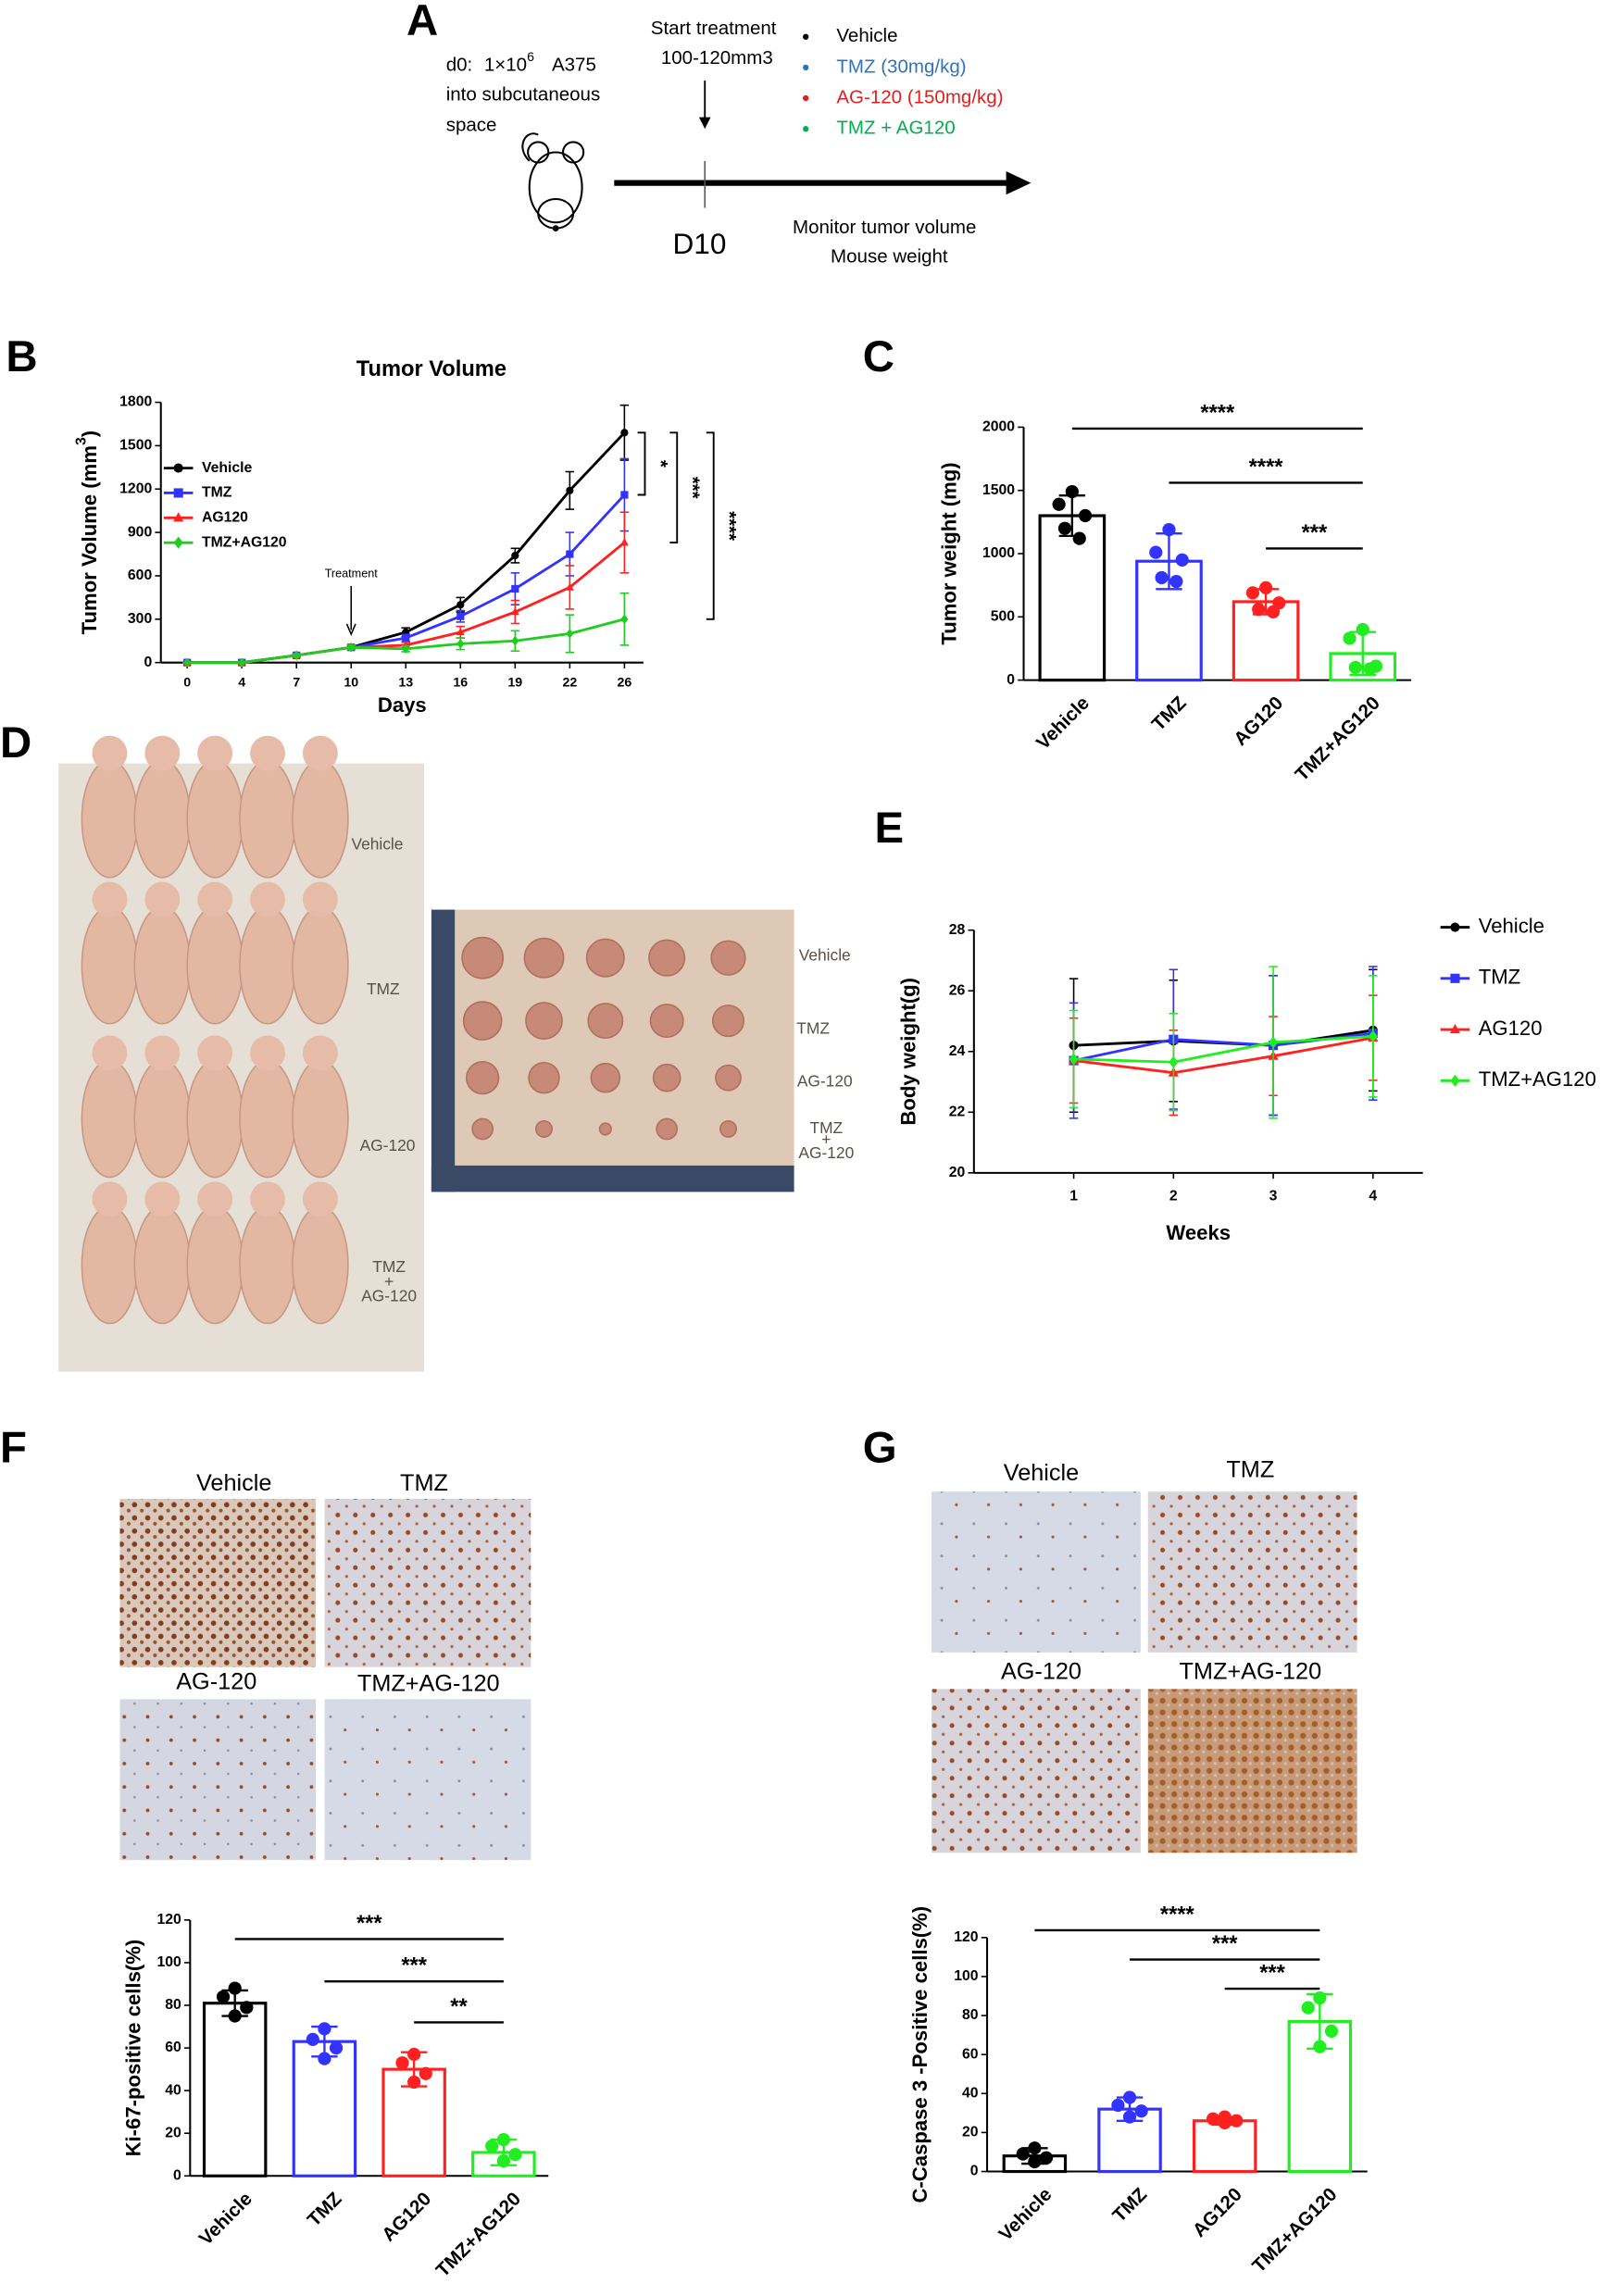 The width and height of the screenshot is (1613, 2296). Describe the element at coordinates (242, 683) in the screenshot. I see `x-tick-label: 4` at that location.